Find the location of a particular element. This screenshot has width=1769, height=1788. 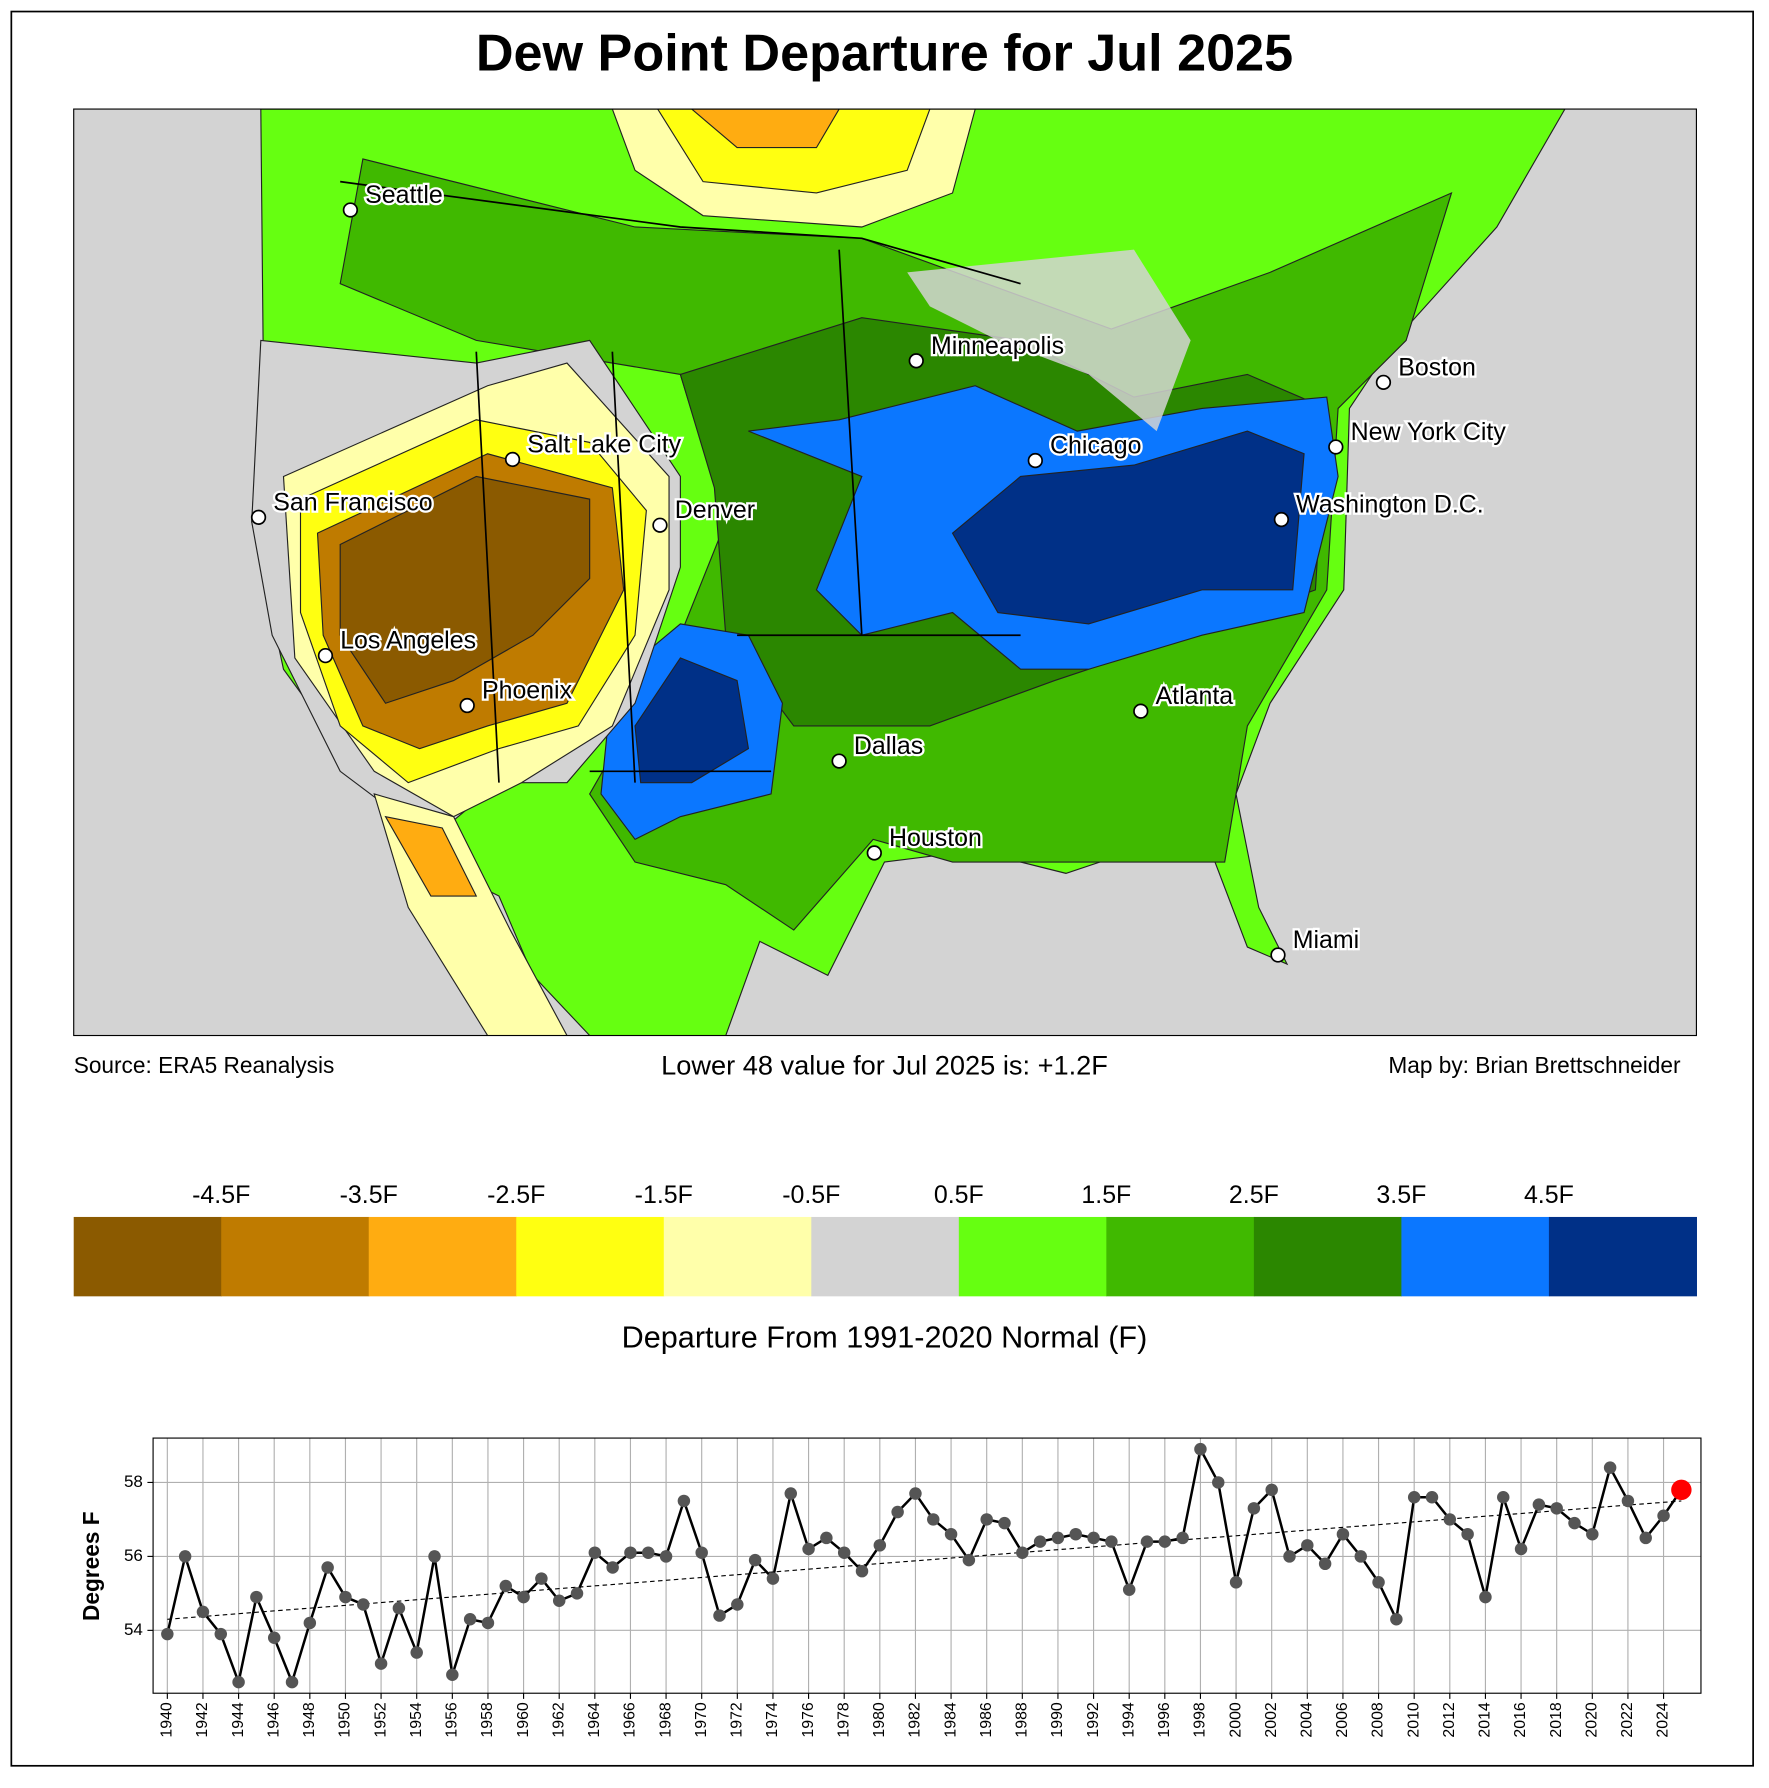

colorbar-tick-label: -3.5F is located at coordinates (369, 1195).